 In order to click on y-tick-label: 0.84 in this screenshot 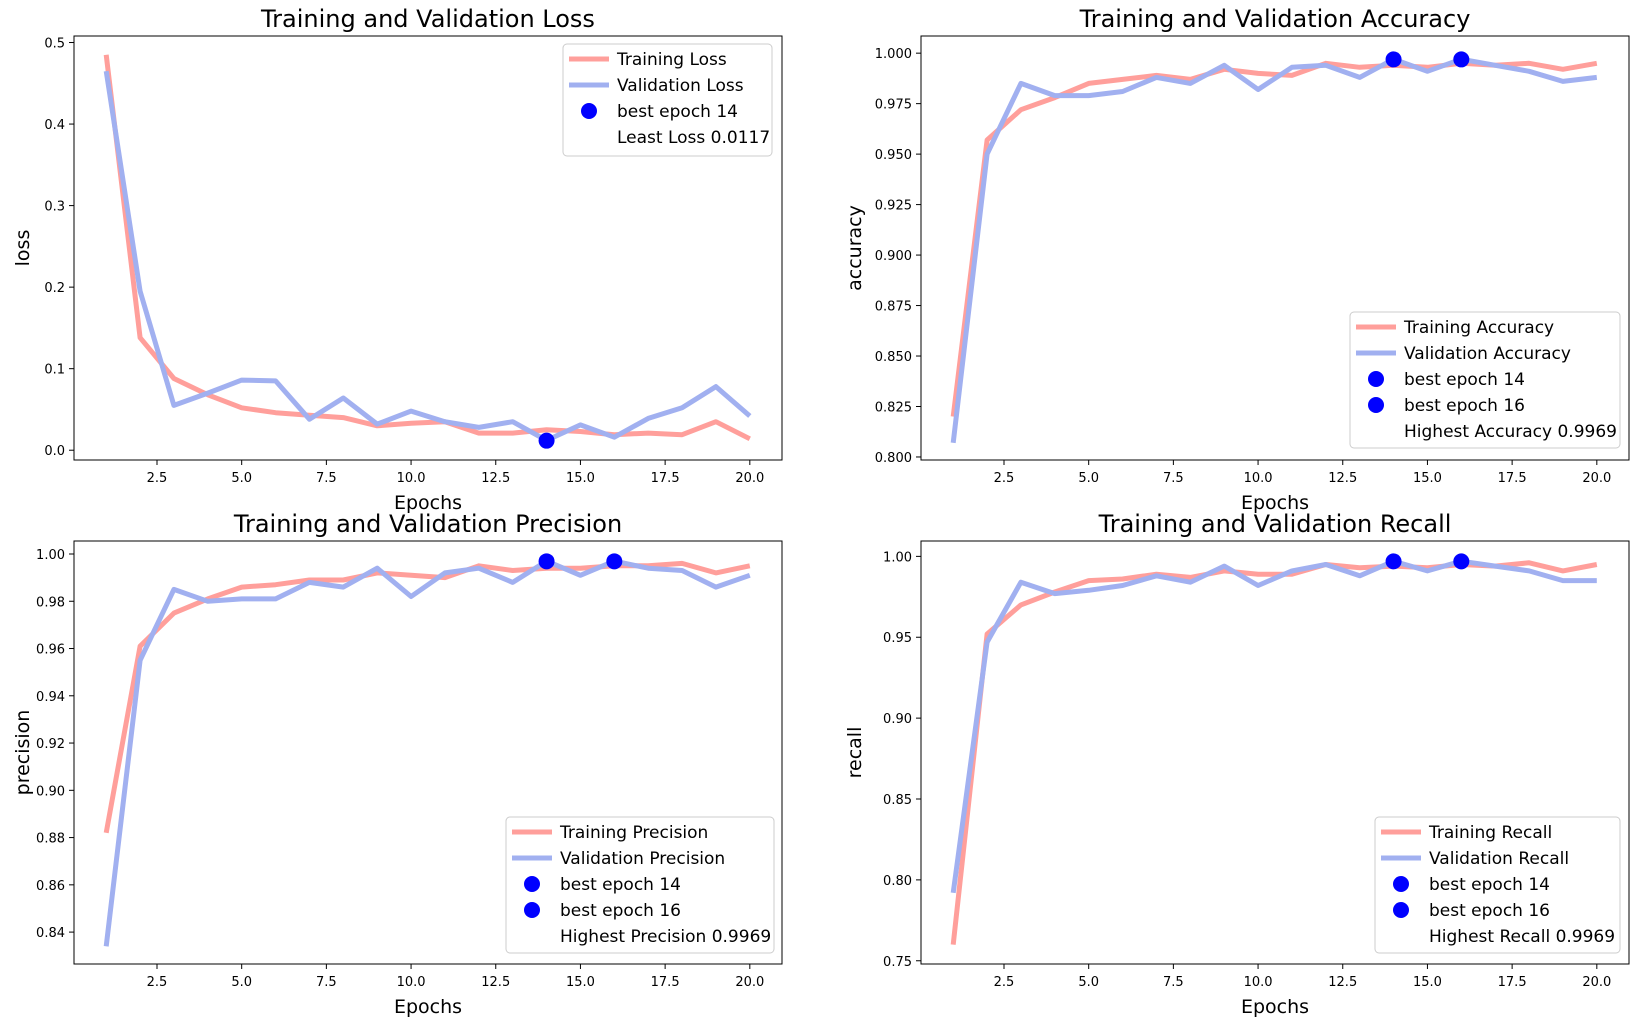, I will do `click(50, 933)`.